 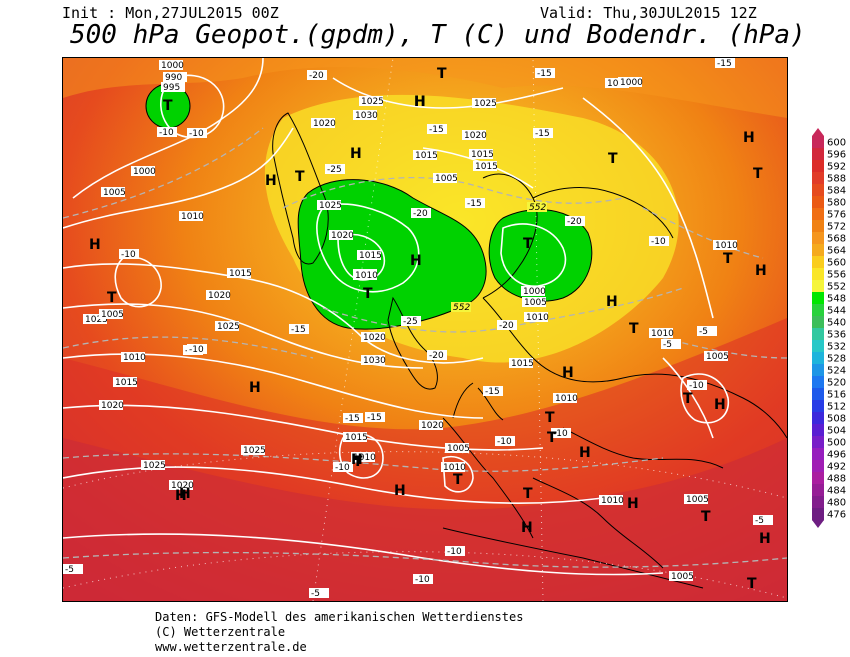 I want to click on colorbar-level-label: 500, so click(x=836, y=443).